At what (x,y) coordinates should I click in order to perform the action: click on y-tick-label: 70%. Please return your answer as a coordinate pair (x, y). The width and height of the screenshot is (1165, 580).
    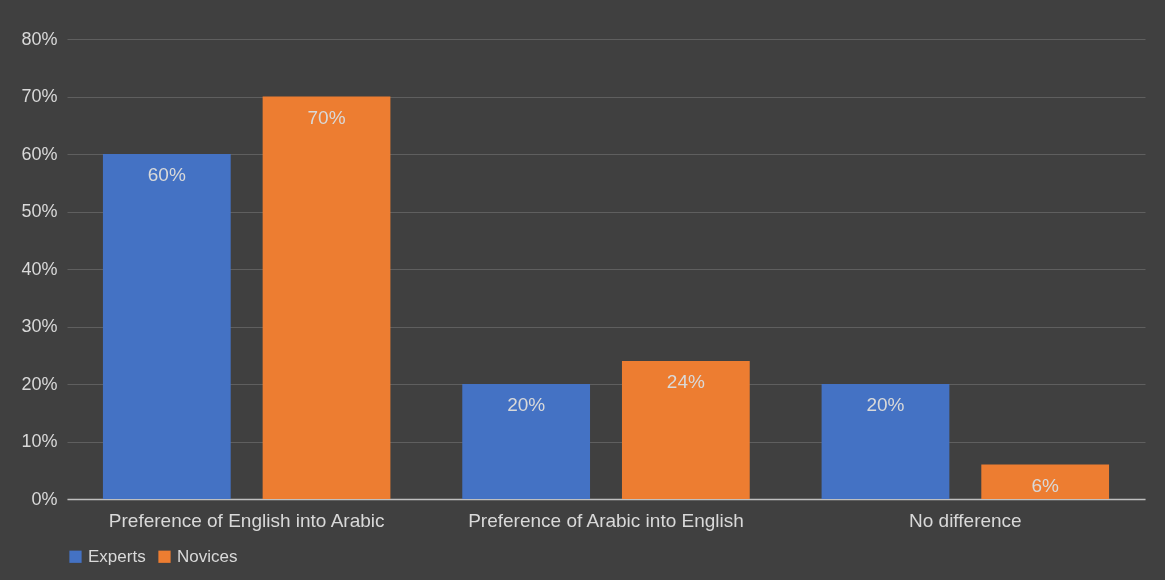
    Looking at the image, I should click on (39, 96).